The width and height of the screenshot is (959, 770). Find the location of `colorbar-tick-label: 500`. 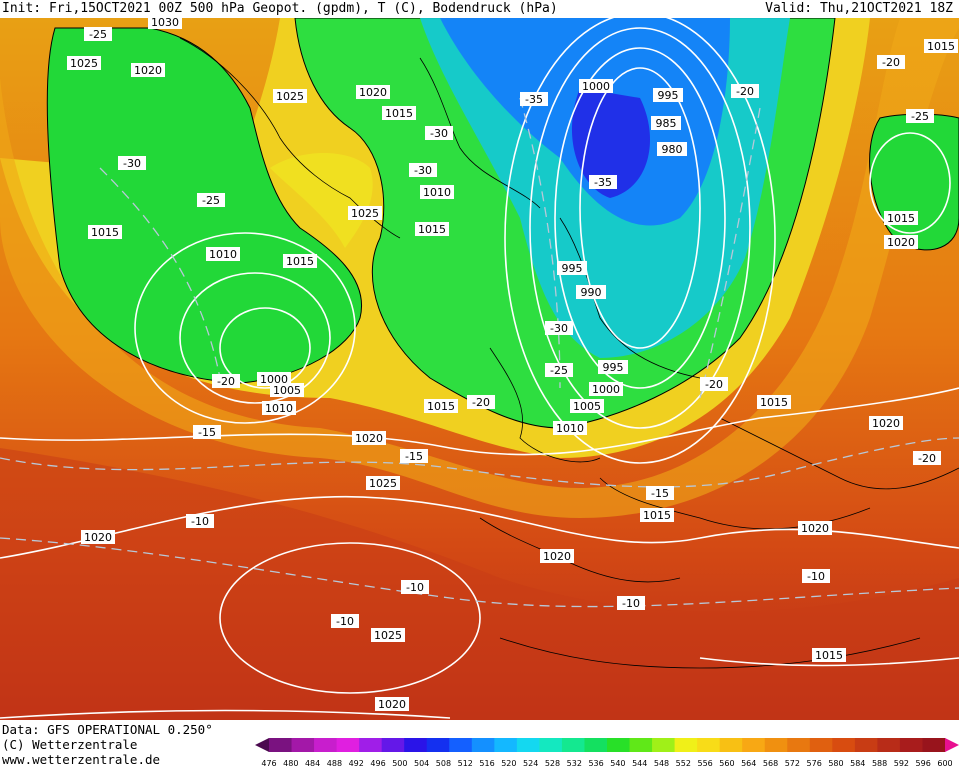

colorbar-tick-label: 500 is located at coordinates (399, 763).